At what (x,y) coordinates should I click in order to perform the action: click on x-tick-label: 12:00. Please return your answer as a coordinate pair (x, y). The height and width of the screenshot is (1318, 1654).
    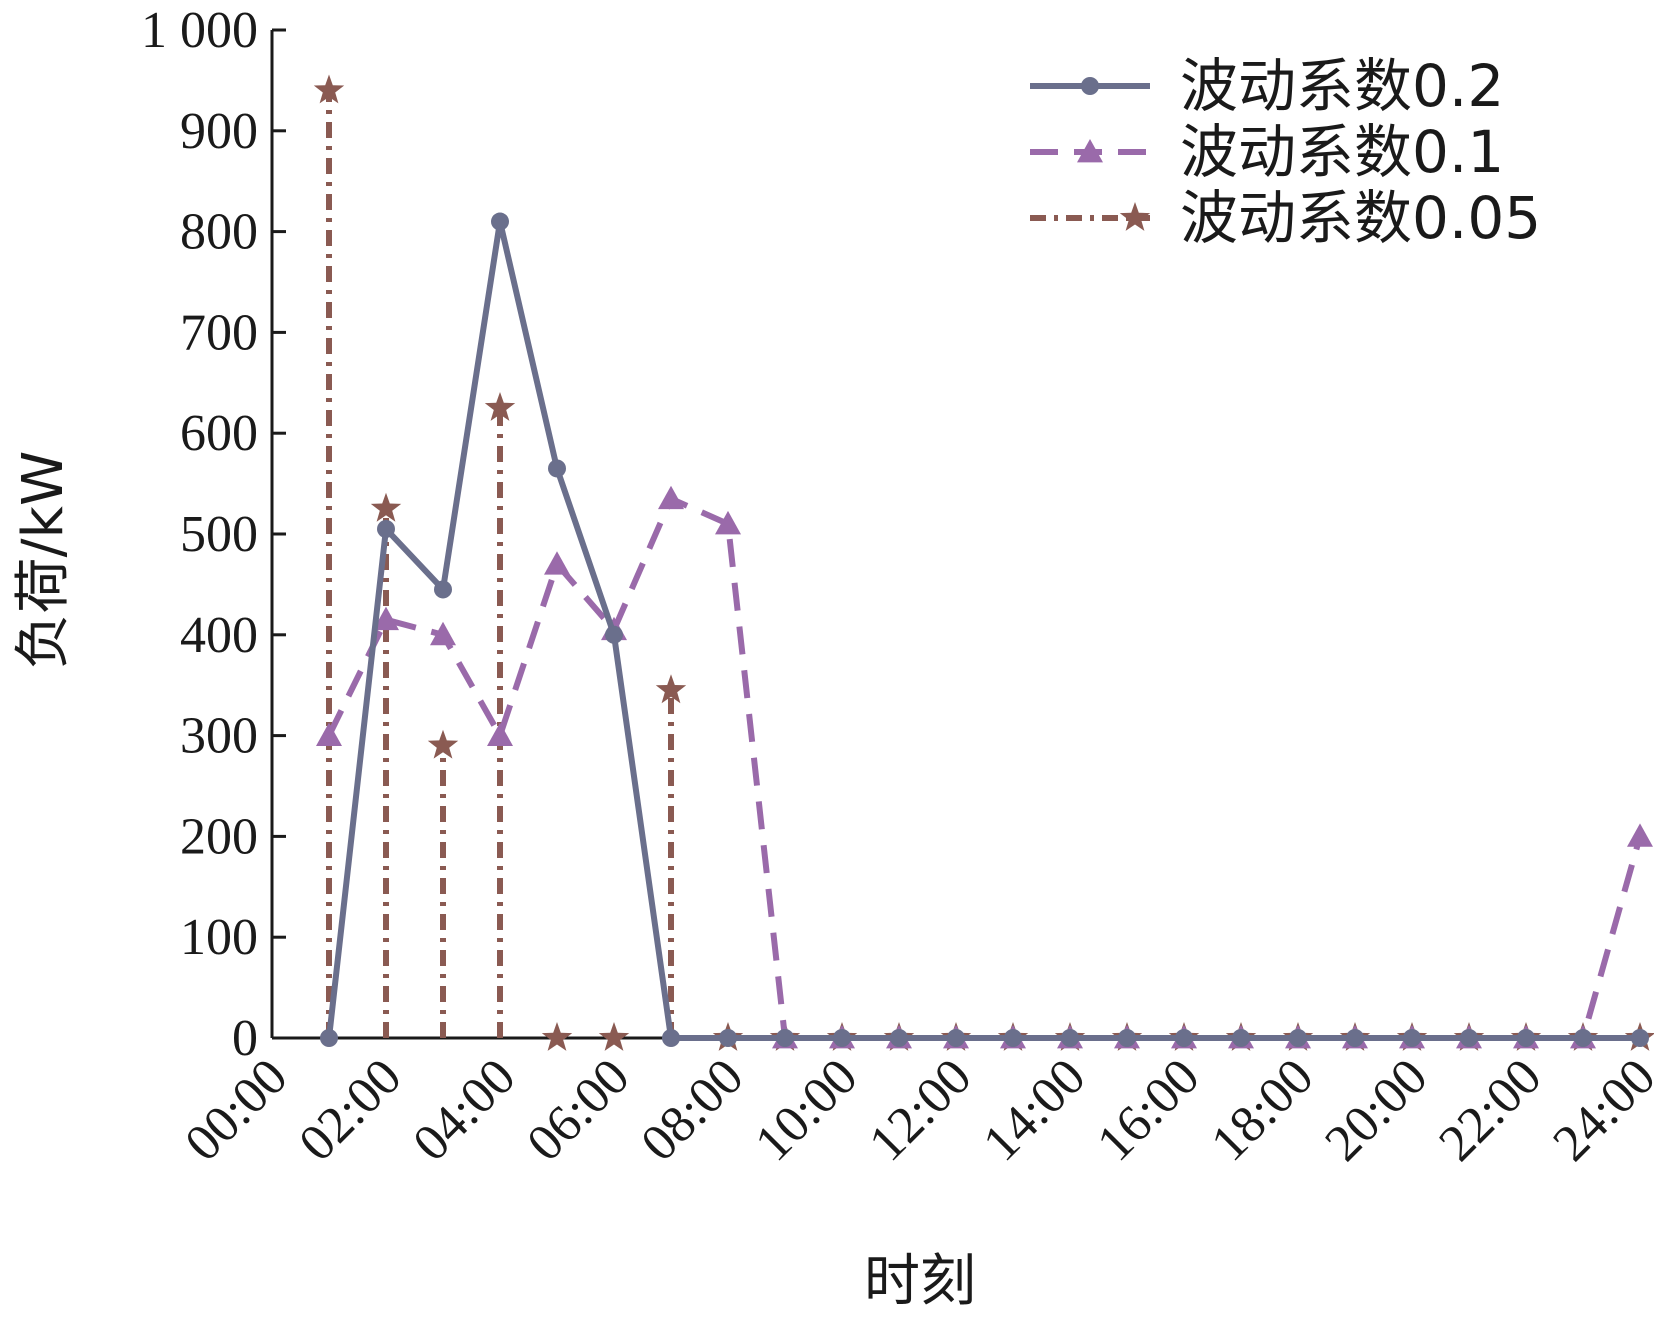
    Looking at the image, I should click on (920, 1110).